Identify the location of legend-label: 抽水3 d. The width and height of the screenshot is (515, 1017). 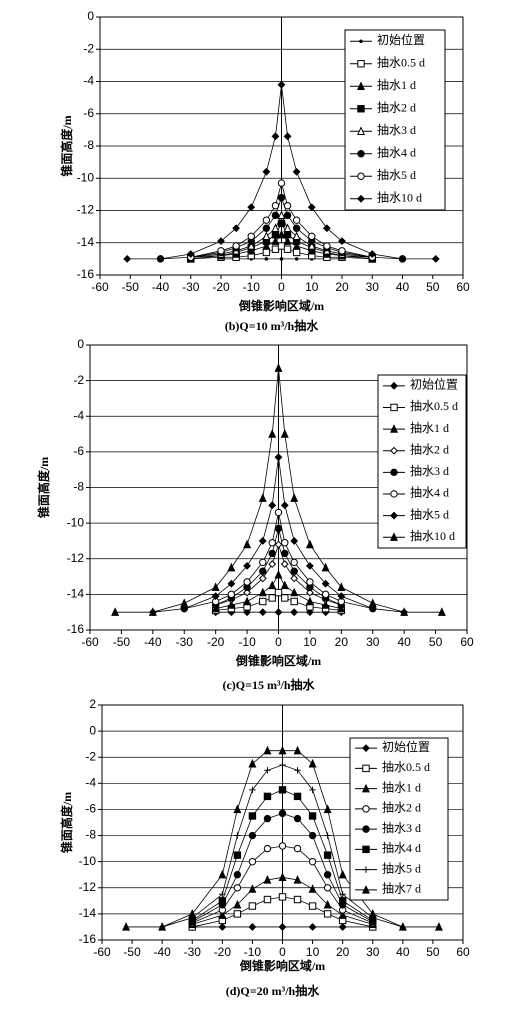
(401, 828).